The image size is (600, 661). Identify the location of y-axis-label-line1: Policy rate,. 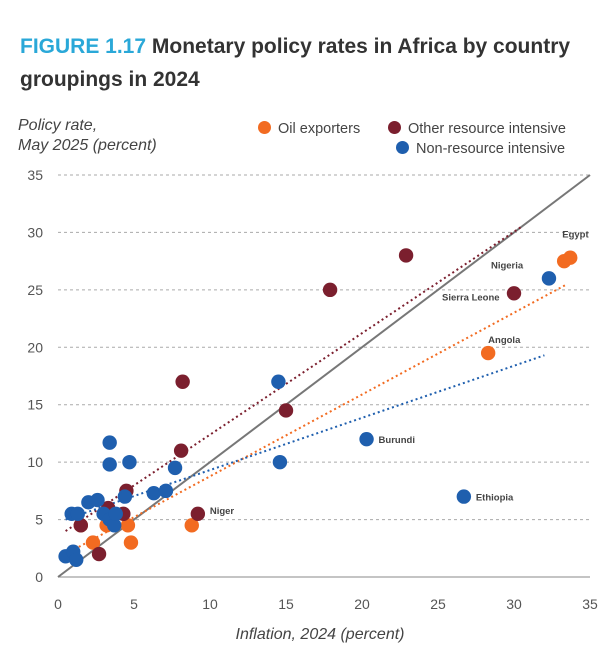
(58, 125).